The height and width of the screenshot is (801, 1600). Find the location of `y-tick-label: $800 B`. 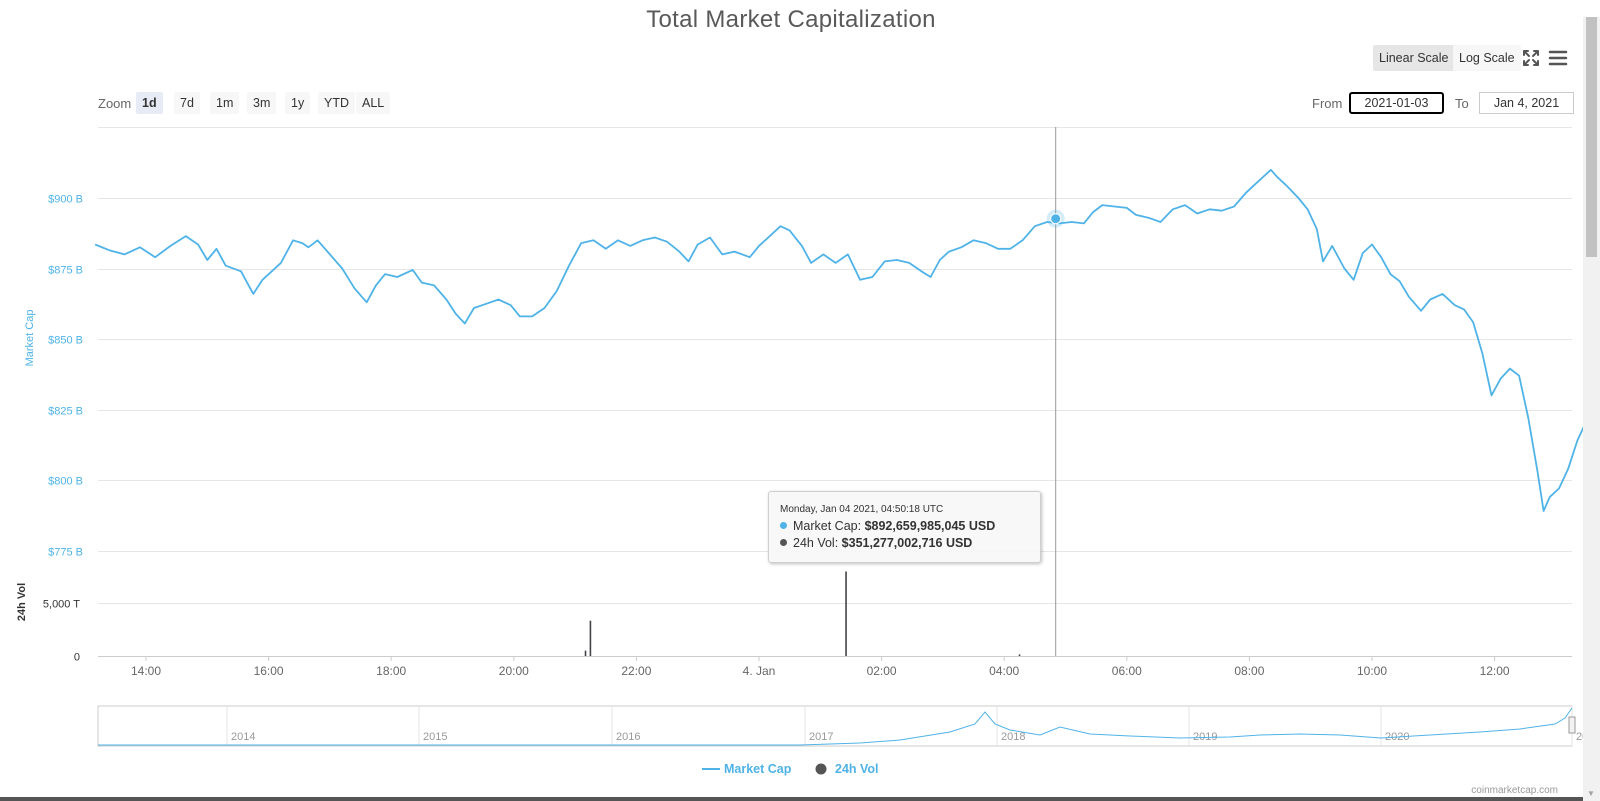

y-tick-label: $800 B is located at coordinates (65, 482).